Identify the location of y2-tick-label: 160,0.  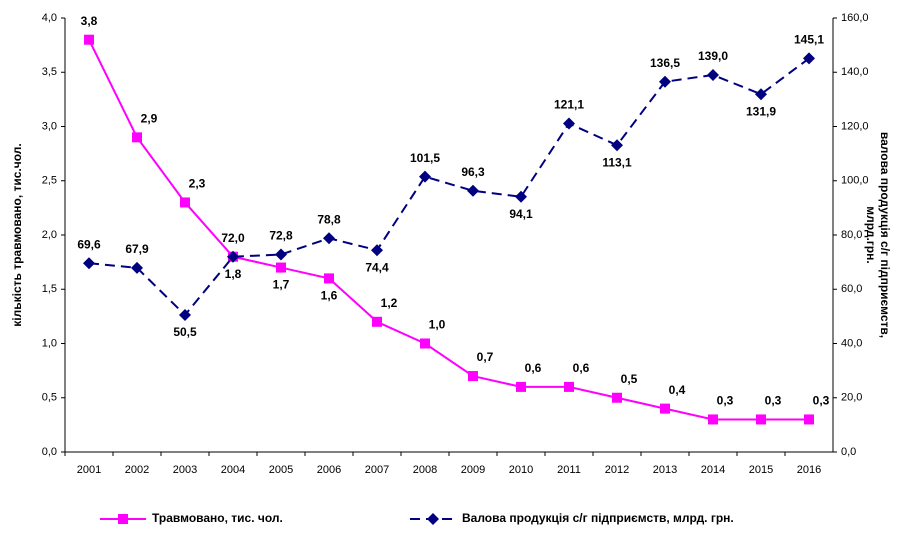
(855, 18).